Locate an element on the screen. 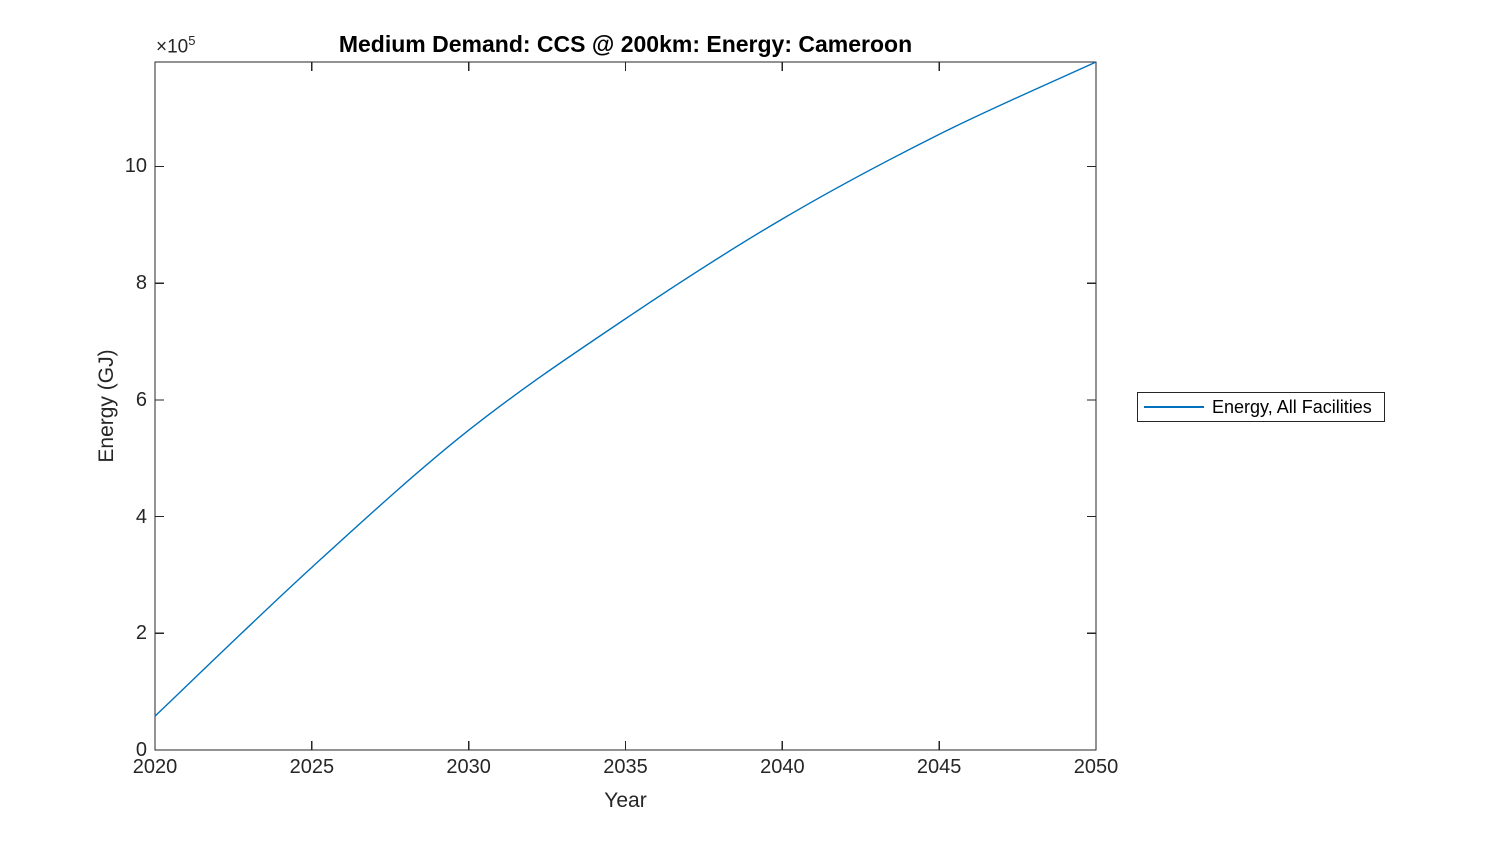 This screenshot has height=844, width=1500. legend-box: Energy, All Facilities is located at coordinates (1261, 407).